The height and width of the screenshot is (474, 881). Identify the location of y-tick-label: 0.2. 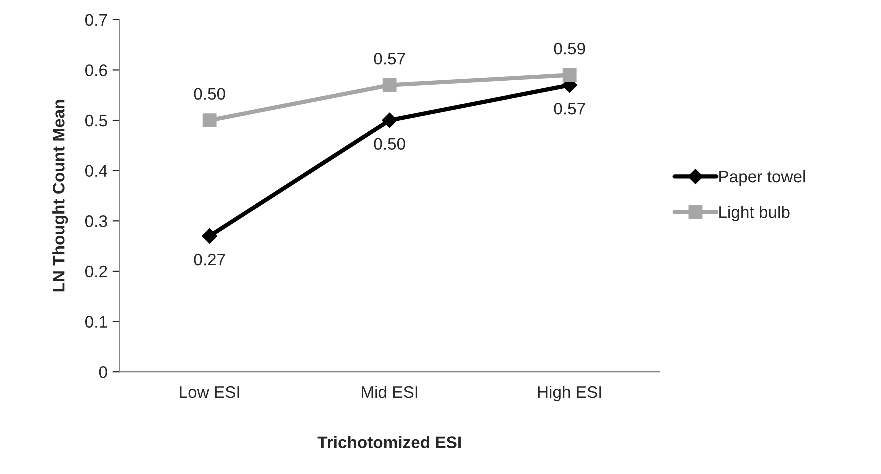
(96, 272).